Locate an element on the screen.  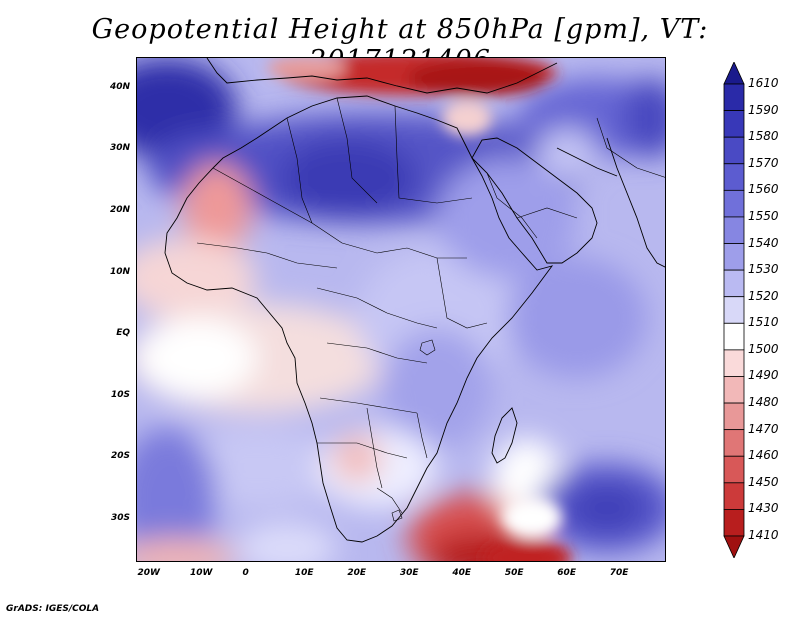
india-coastline is located at coordinates (635, 202).